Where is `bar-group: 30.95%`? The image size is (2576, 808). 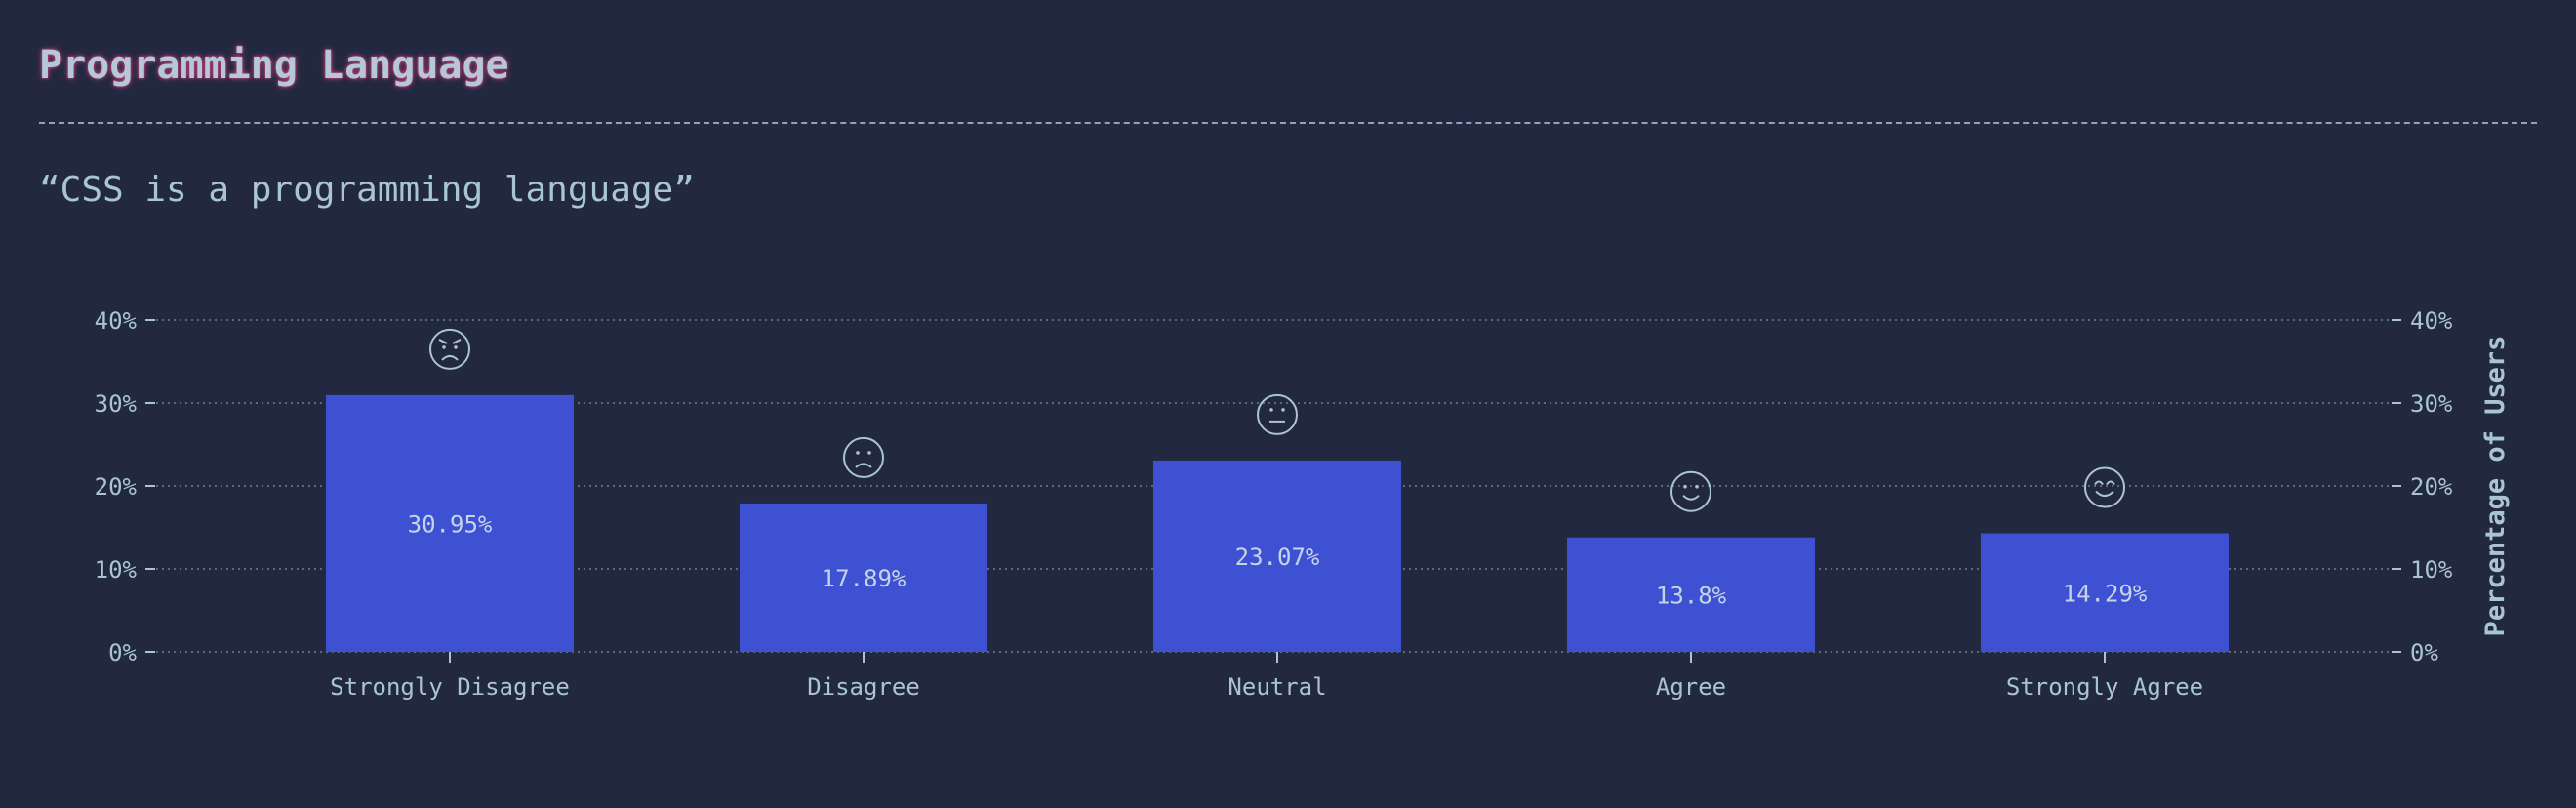
bar-group: 30.95% is located at coordinates (450, 490).